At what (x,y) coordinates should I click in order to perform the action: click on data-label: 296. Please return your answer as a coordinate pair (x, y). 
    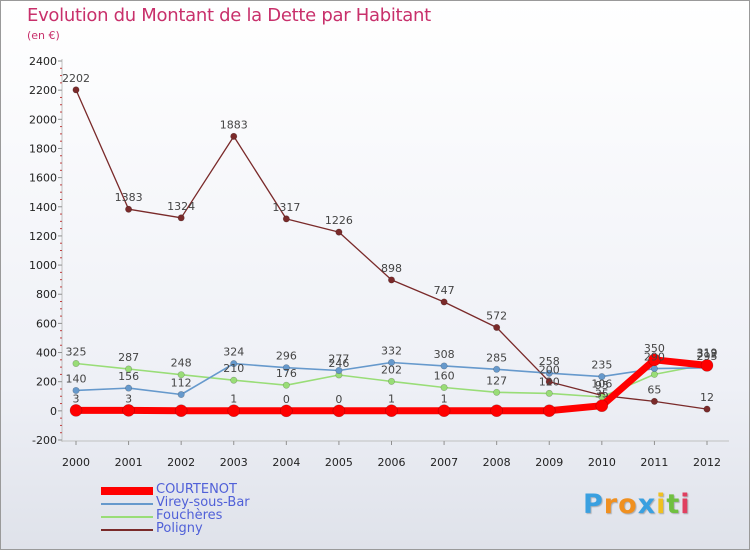
    Looking at the image, I should click on (286, 356).